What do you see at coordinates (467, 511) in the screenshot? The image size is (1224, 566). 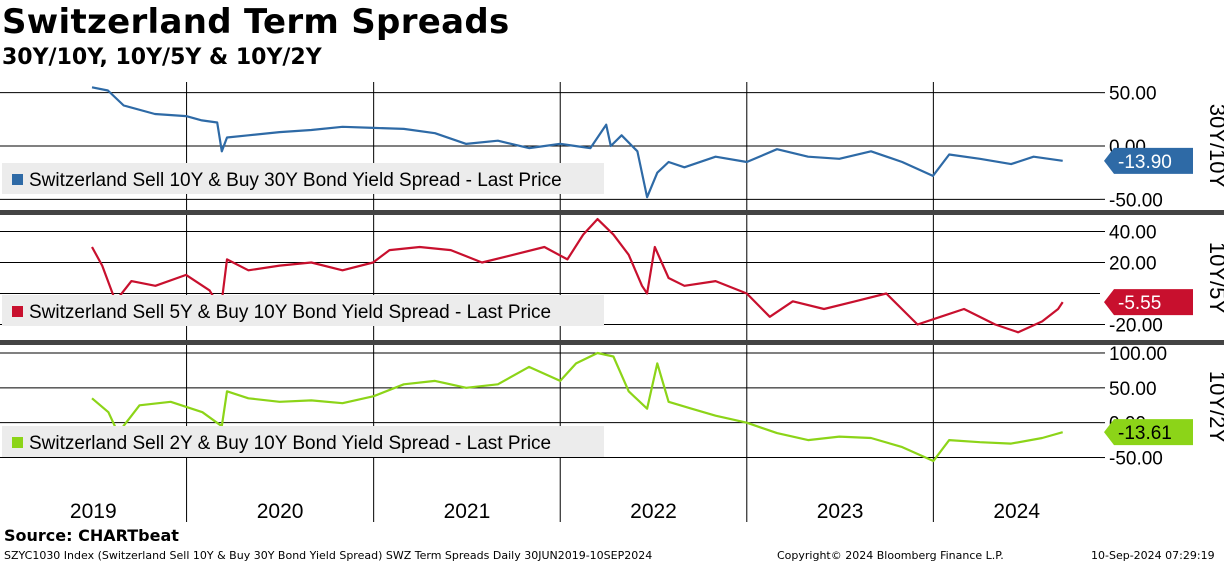 I see `x-axis-year-label-2021: 2021` at bounding box center [467, 511].